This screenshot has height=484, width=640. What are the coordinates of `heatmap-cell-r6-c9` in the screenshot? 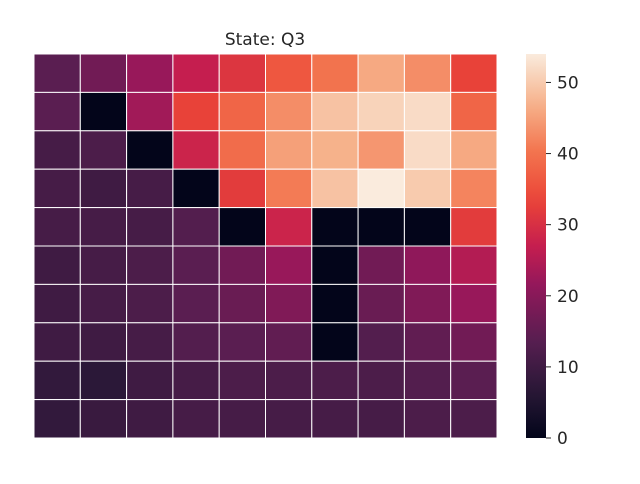 It's located at (474, 303).